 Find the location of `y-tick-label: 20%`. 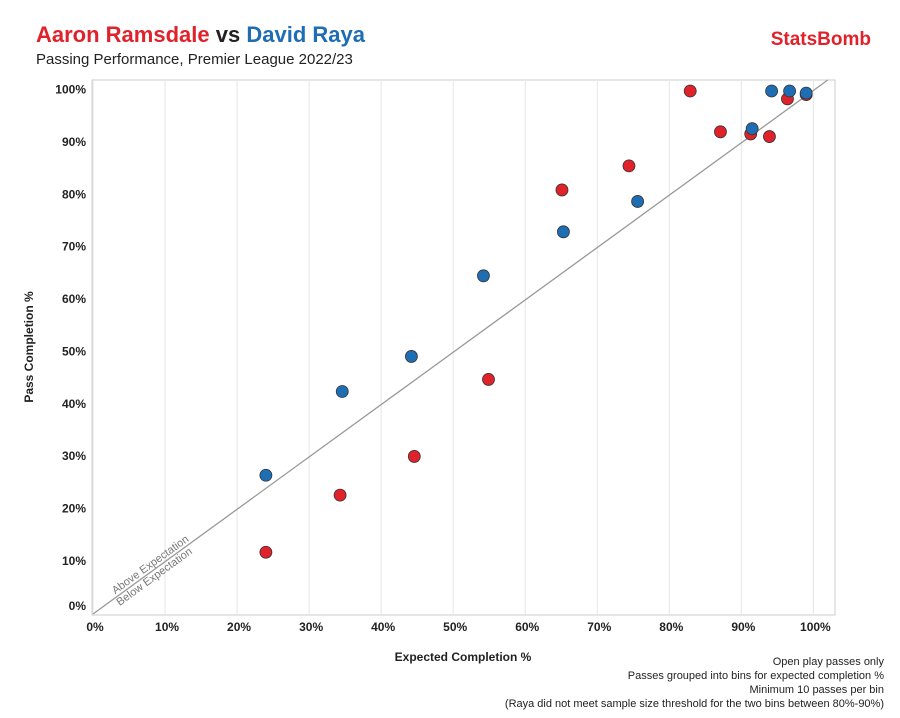

y-tick-label: 20% is located at coordinates (74, 508).